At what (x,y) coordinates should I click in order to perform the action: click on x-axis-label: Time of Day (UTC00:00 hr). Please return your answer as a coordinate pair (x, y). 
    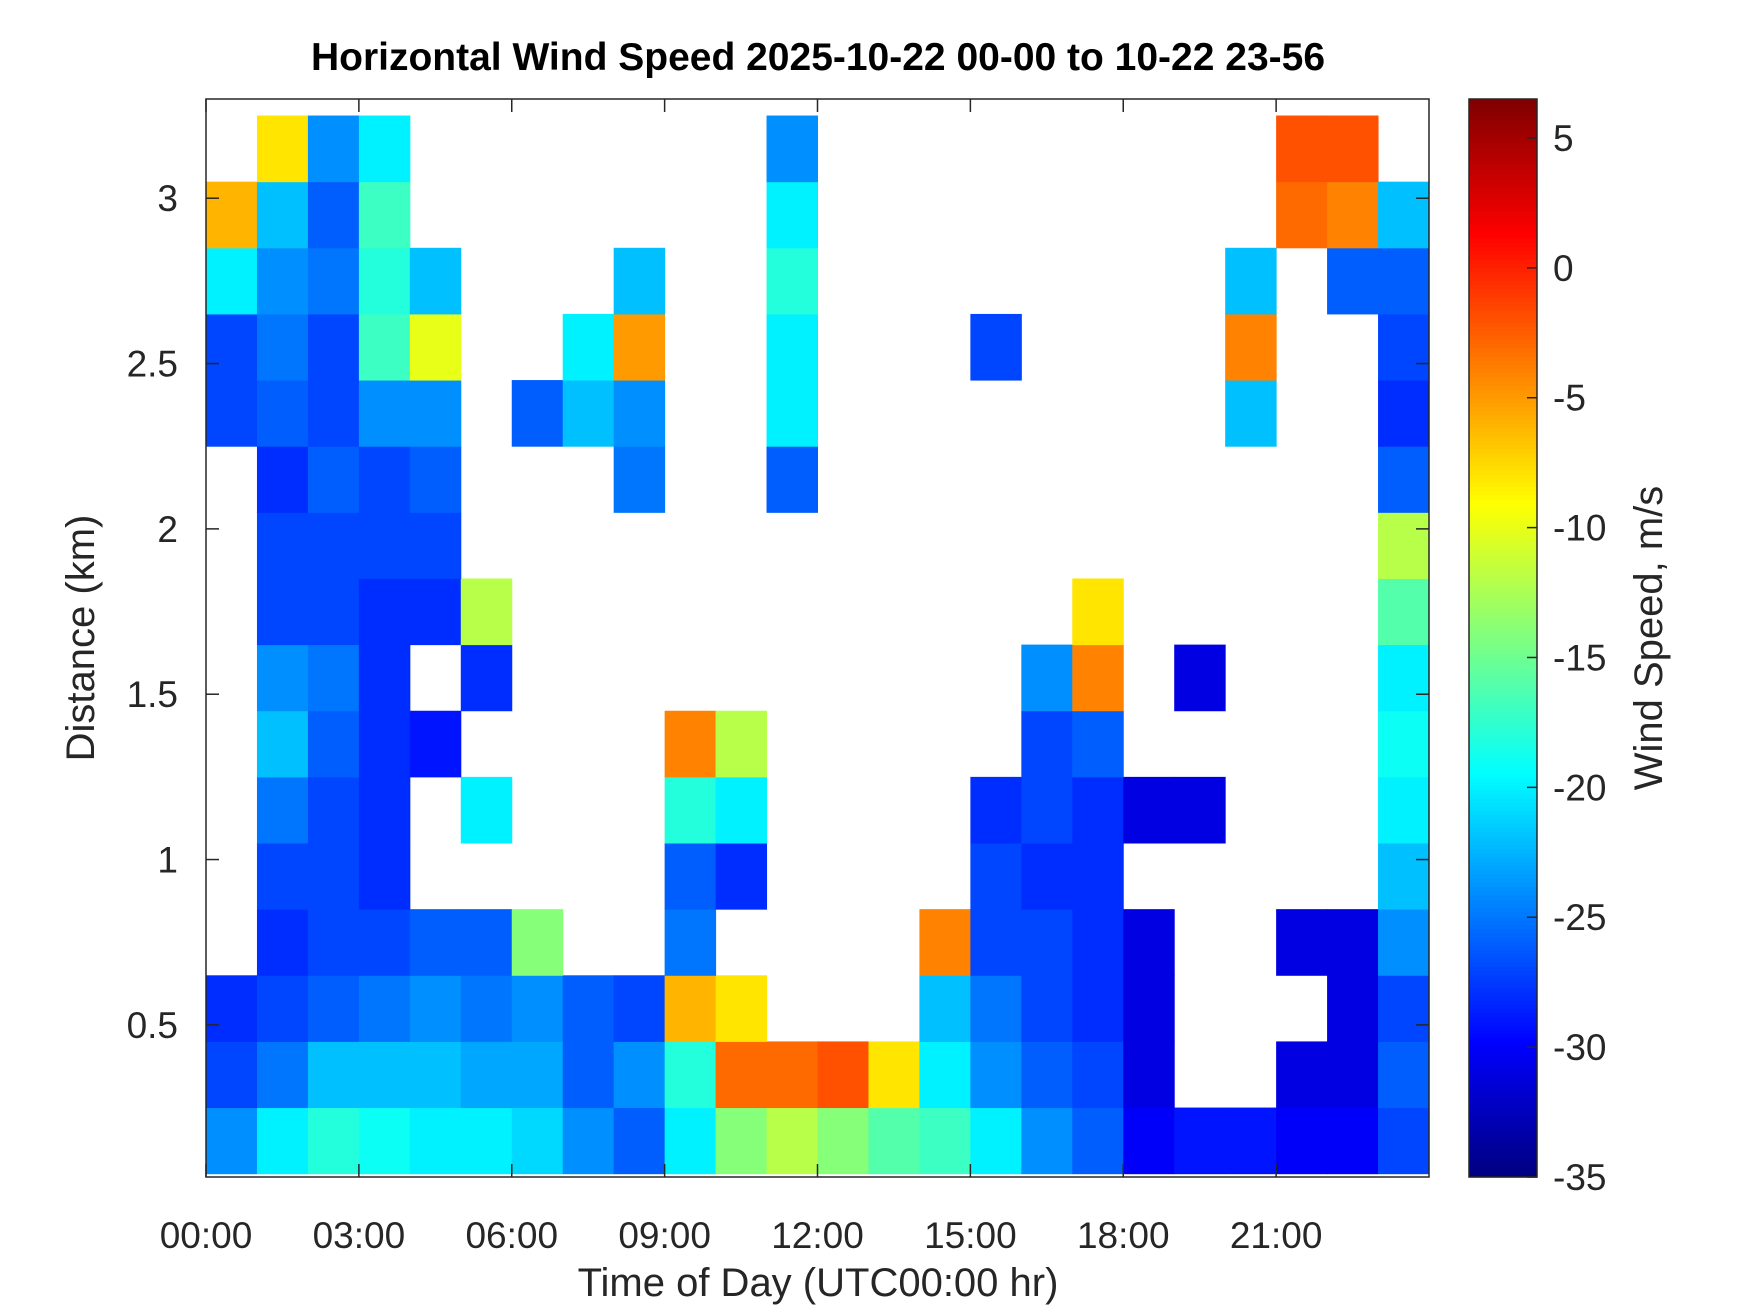
    Looking at the image, I should click on (818, 1283).